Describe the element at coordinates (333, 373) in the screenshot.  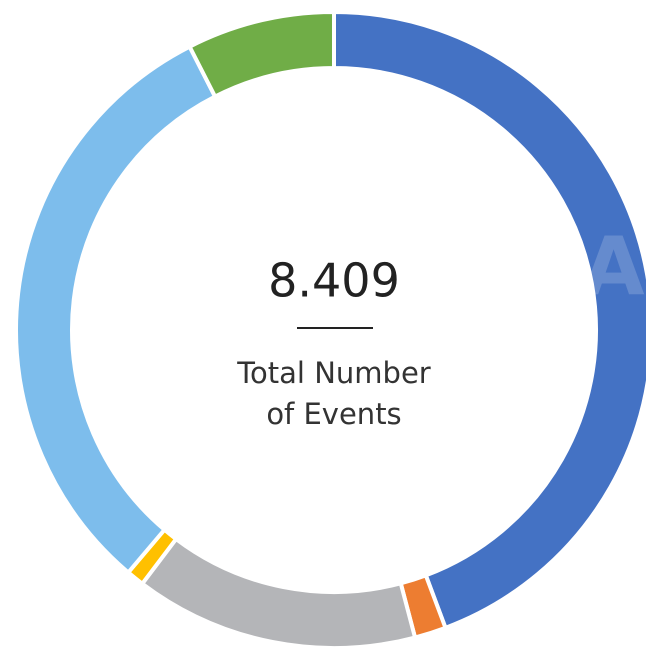
I see `center-label: Total Number` at that location.